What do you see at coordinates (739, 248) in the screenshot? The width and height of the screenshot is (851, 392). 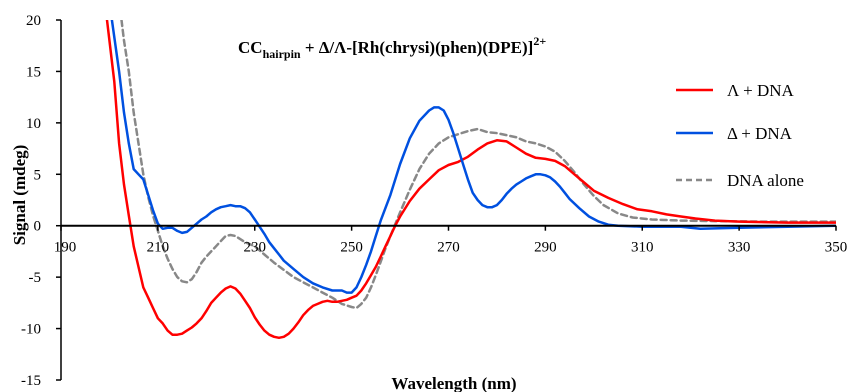 I see `x-tick-label: 330` at bounding box center [739, 248].